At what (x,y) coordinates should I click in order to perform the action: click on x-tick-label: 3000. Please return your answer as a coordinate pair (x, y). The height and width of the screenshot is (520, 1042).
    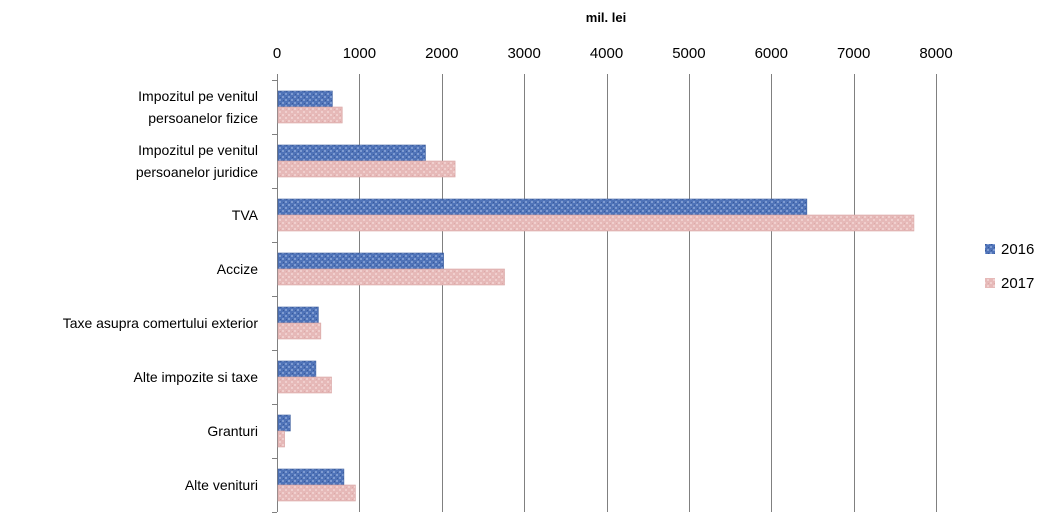
    Looking at the image, I should click on (523, 53).